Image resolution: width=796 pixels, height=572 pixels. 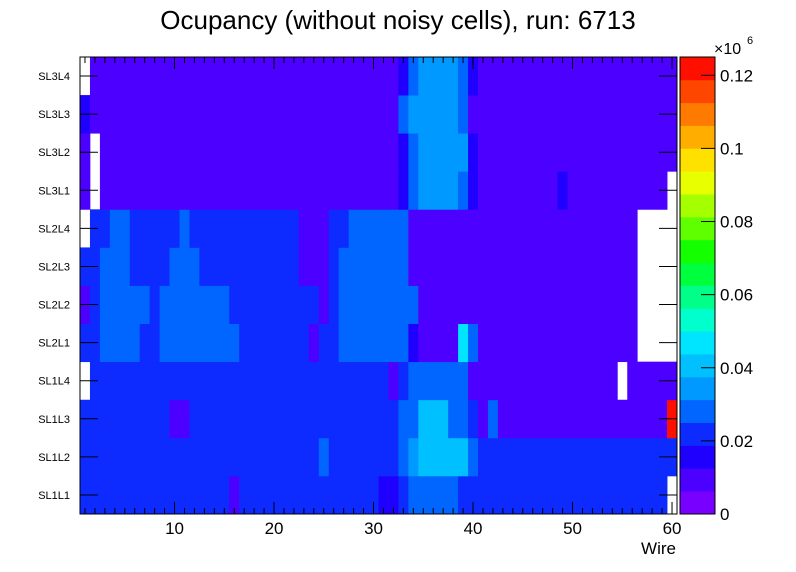 I want to click on y-tick-label: SL1L4, so click(x=54, y=382).